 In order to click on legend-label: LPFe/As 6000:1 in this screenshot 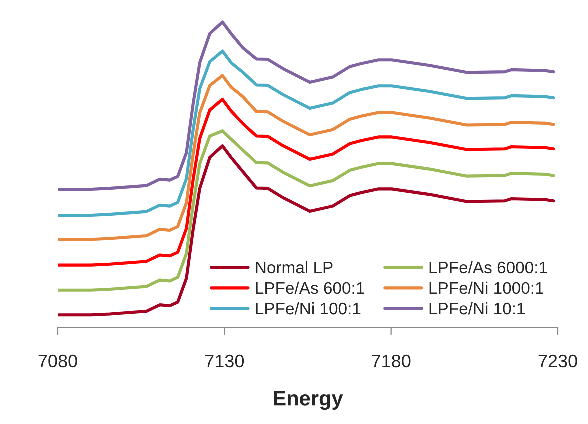, I will do `click(489, 267)`.